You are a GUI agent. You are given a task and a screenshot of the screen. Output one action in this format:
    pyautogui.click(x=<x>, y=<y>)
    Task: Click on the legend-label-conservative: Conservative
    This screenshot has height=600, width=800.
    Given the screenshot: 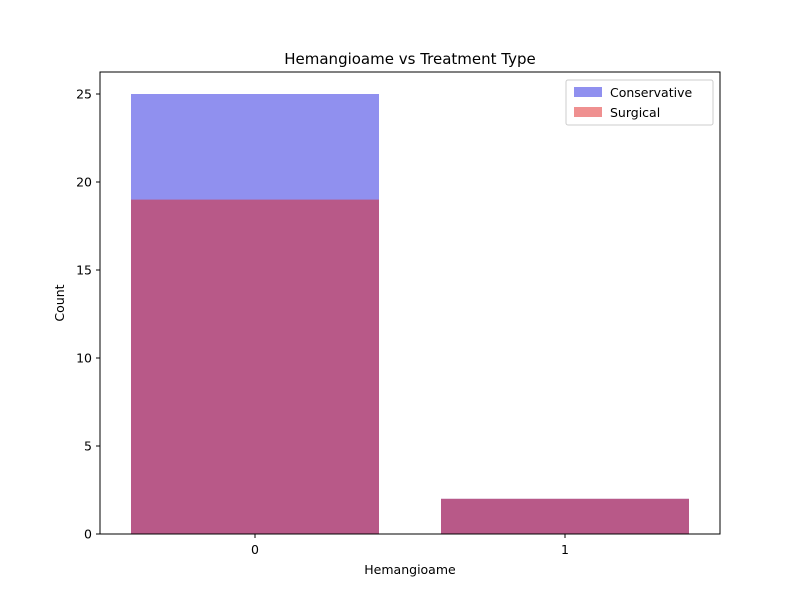 What is the action you would take?
    pyautogui.click(x=651, y=92)
    